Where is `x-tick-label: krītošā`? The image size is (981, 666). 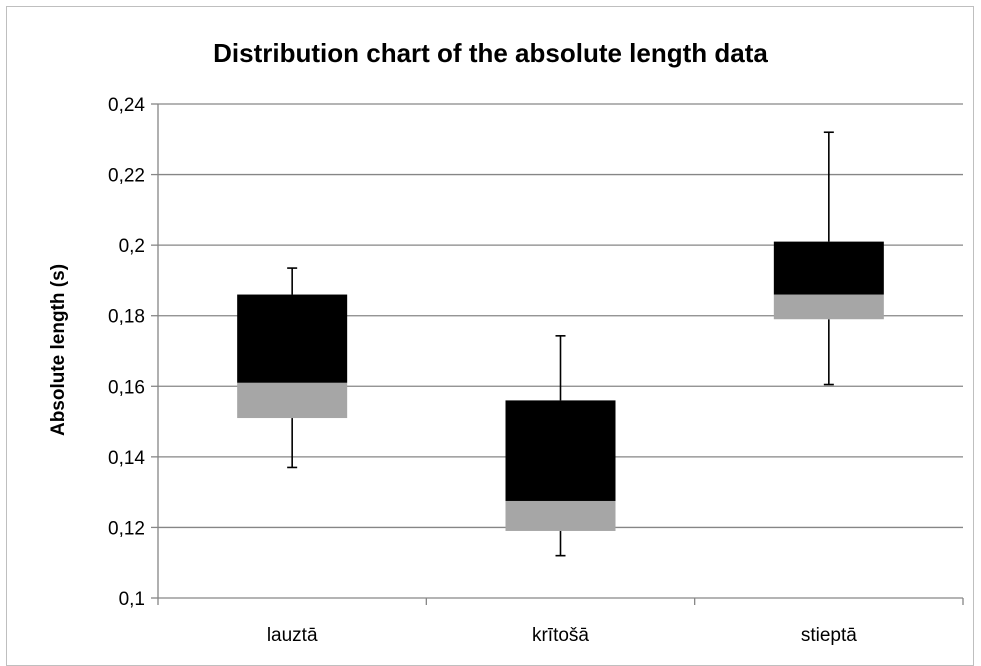
x-tick-label: krītošā is located at coordinates (560, 635).